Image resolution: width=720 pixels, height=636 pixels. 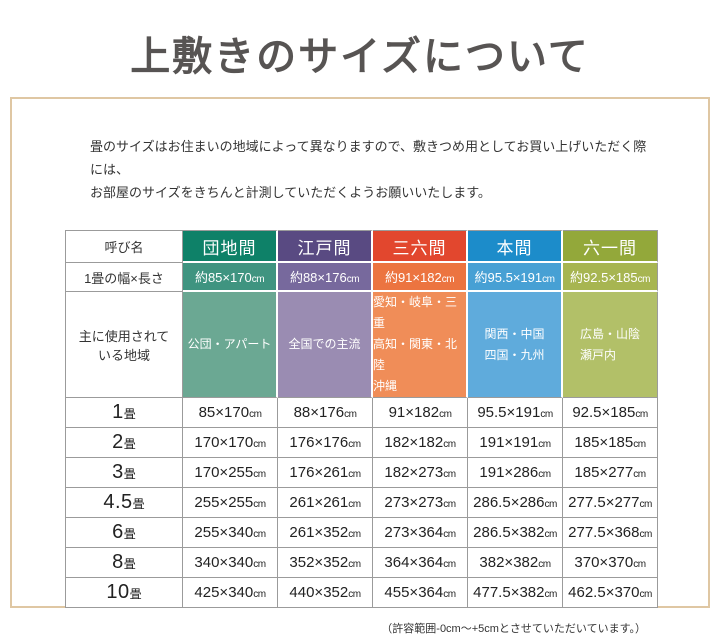 I want to click on region-cell-4: 広島・山陰 瀬戸内, so click(x=610, y=345).